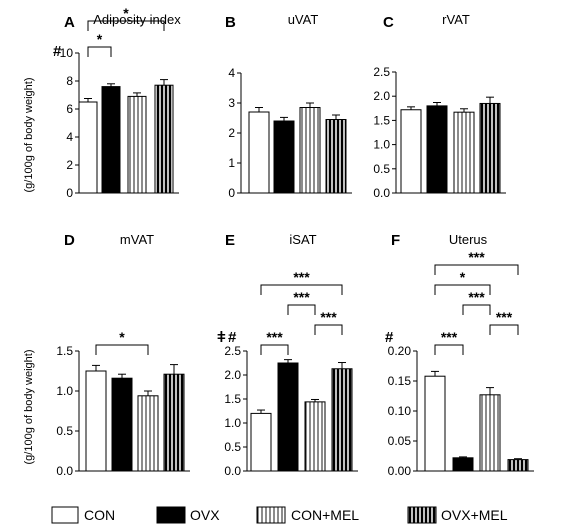 The width and height of the screenshot is (563, 530). I want to click on brackets: *, so click(122, 342).